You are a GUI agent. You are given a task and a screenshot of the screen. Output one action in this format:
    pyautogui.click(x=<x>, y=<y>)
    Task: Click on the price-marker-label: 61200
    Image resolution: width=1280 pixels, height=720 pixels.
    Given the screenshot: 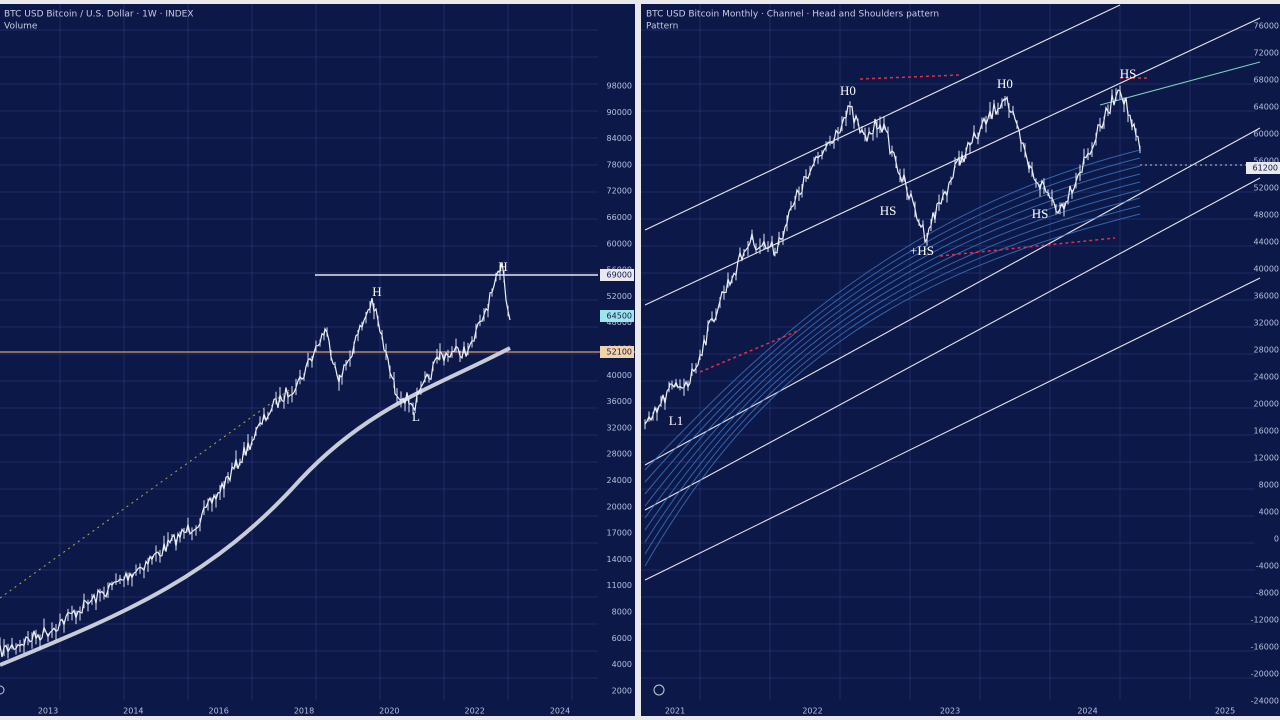 What is the action you would take?
    pyautogui.click(x=1265, y=168)
    